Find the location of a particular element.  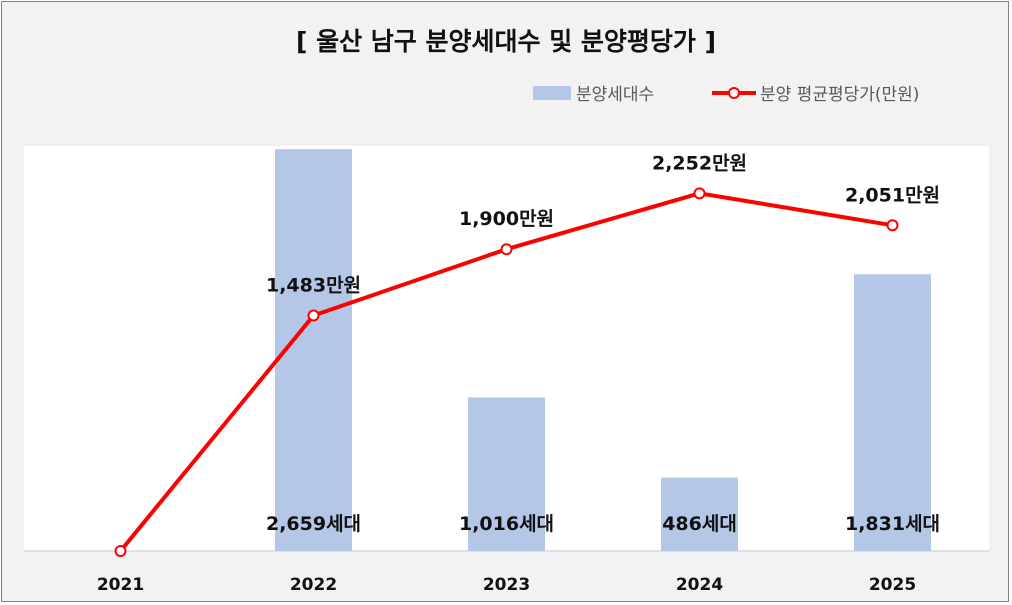

x-tick-2023: 2023 is located at coordinates (506, 585).